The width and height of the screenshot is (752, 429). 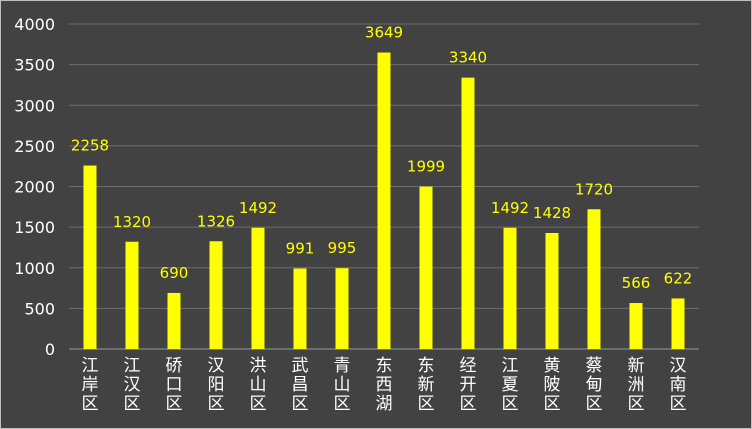 I want to click on x-tick-label: 新洲区, so click(x=636, y=385).